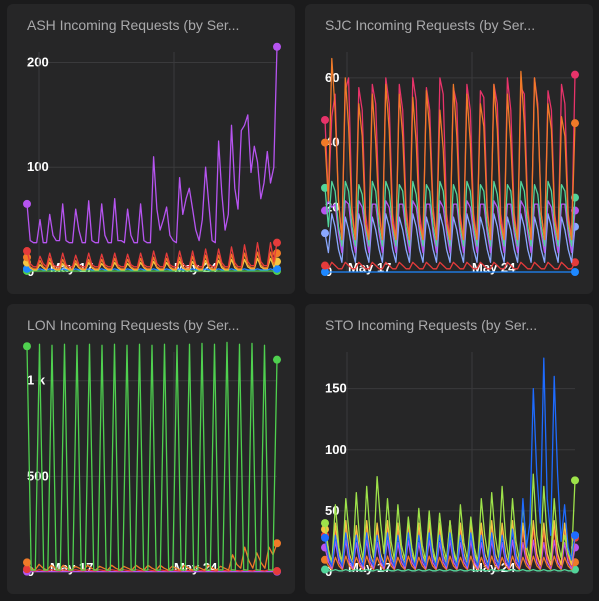 The image size is (599, 601). Describe the element at coordinates (38, 475) in the screenshot. I see `y-tick-label: 500` at that location.